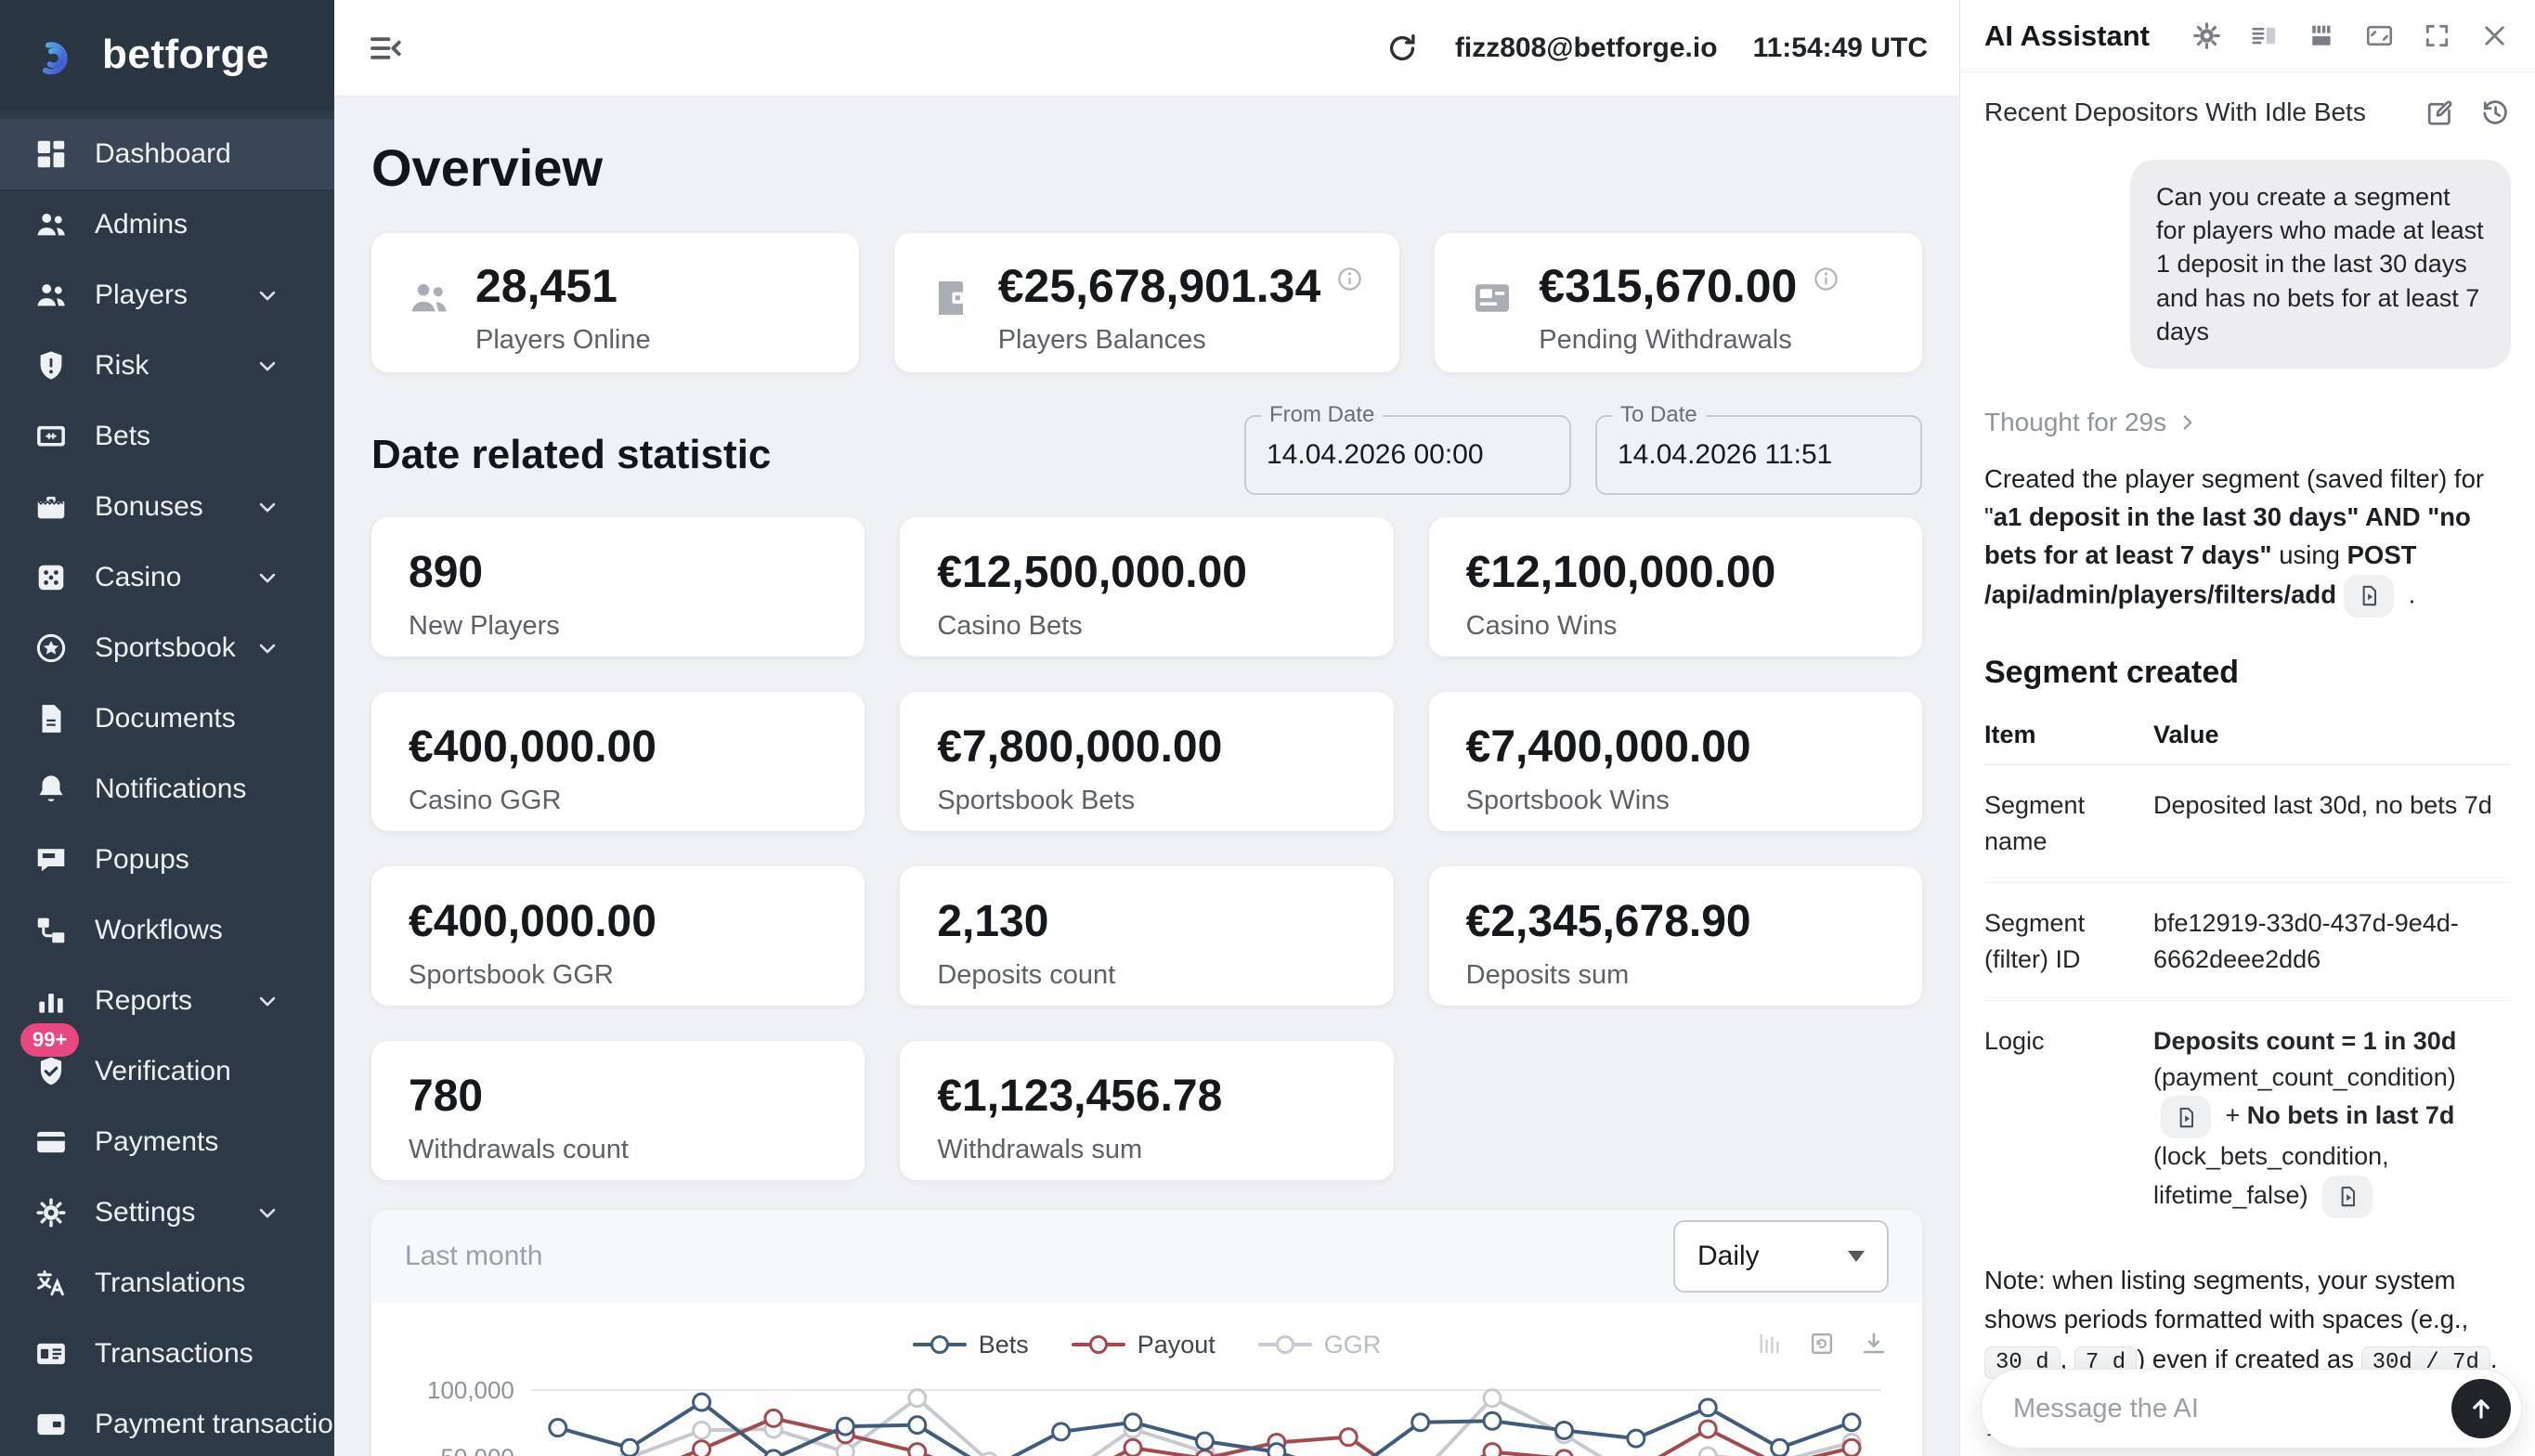  Describe the element at coordinates (1822, 1343) in the screenshot. I see `restore-icon` at that location.